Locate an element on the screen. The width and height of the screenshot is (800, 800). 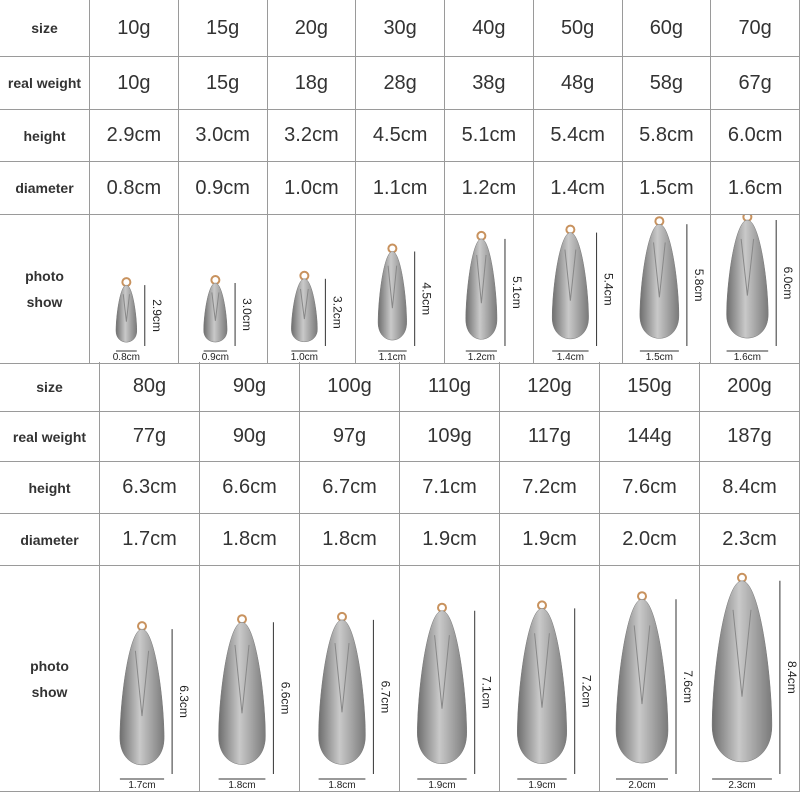
width-annotation: 0.8cm is located at coordinates (126, 357).